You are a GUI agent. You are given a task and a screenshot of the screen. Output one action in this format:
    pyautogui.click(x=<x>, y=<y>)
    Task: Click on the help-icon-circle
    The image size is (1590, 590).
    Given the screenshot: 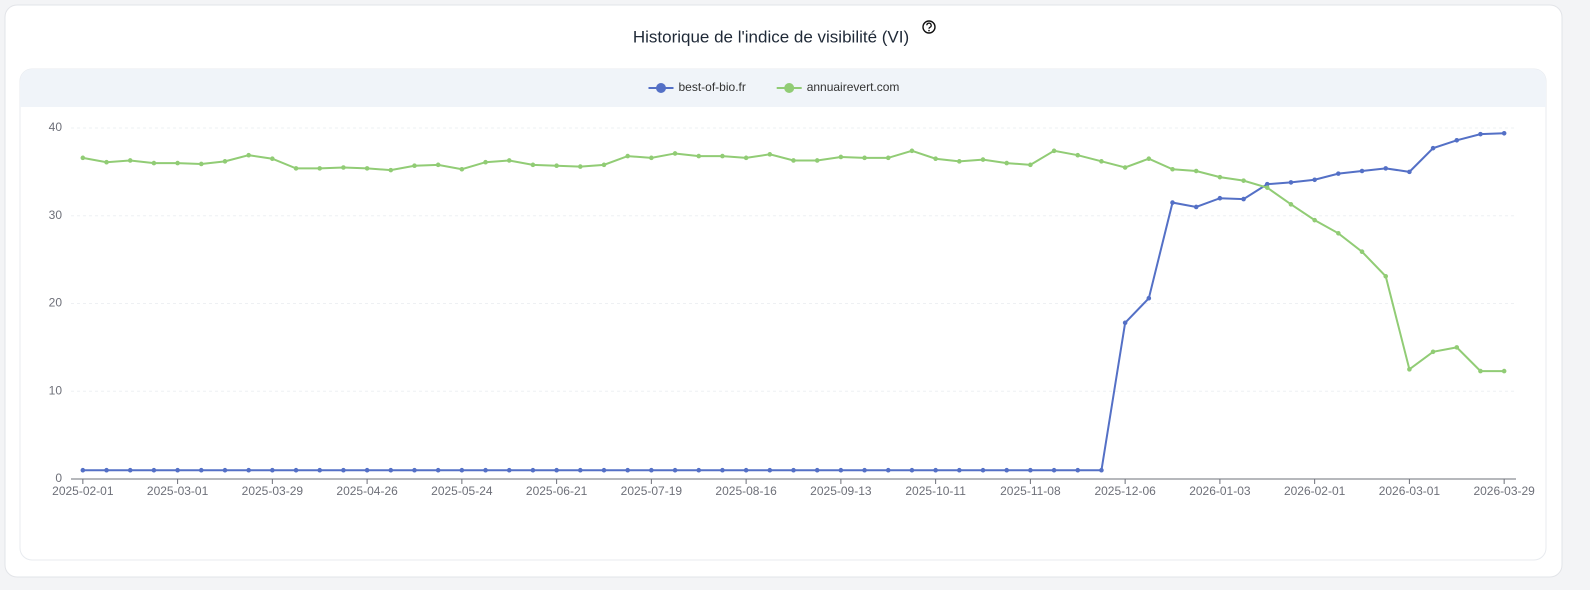 What is the action you would take?
    pyautogui.click(x=929, y=27)
    